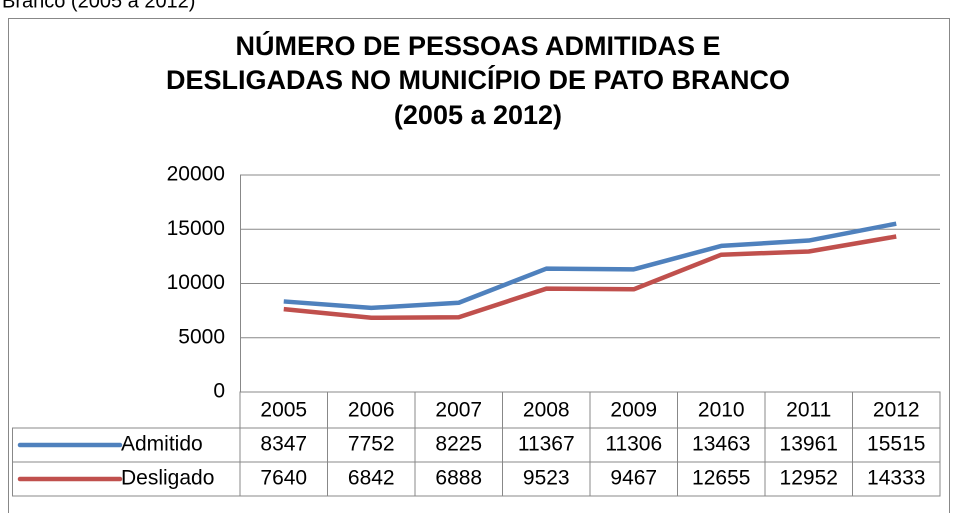 The width and height of the screenshot is (956, 513). What do you see at coordinates (721, 410) in the screenshot?
I see `x-tick-label: 2010` at bounding box center [721, 410].